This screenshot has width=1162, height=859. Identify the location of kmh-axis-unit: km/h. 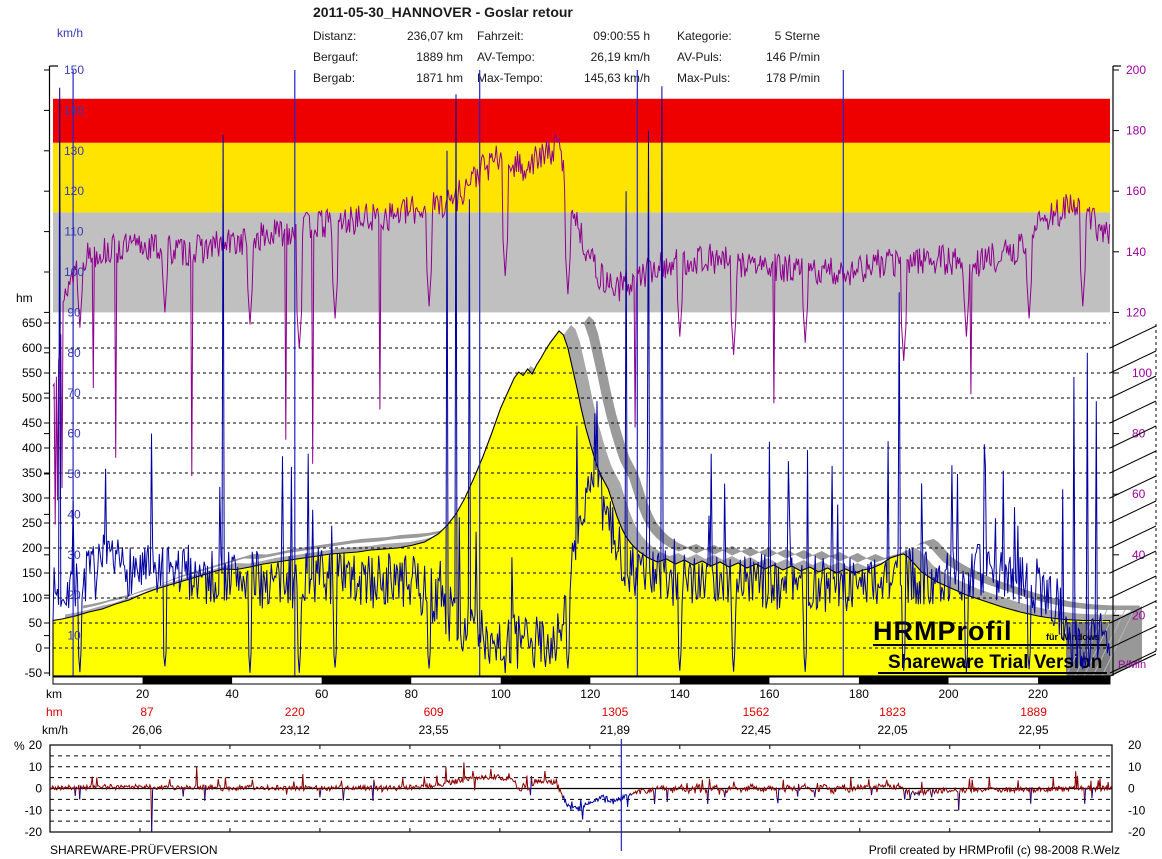
(70, 33).